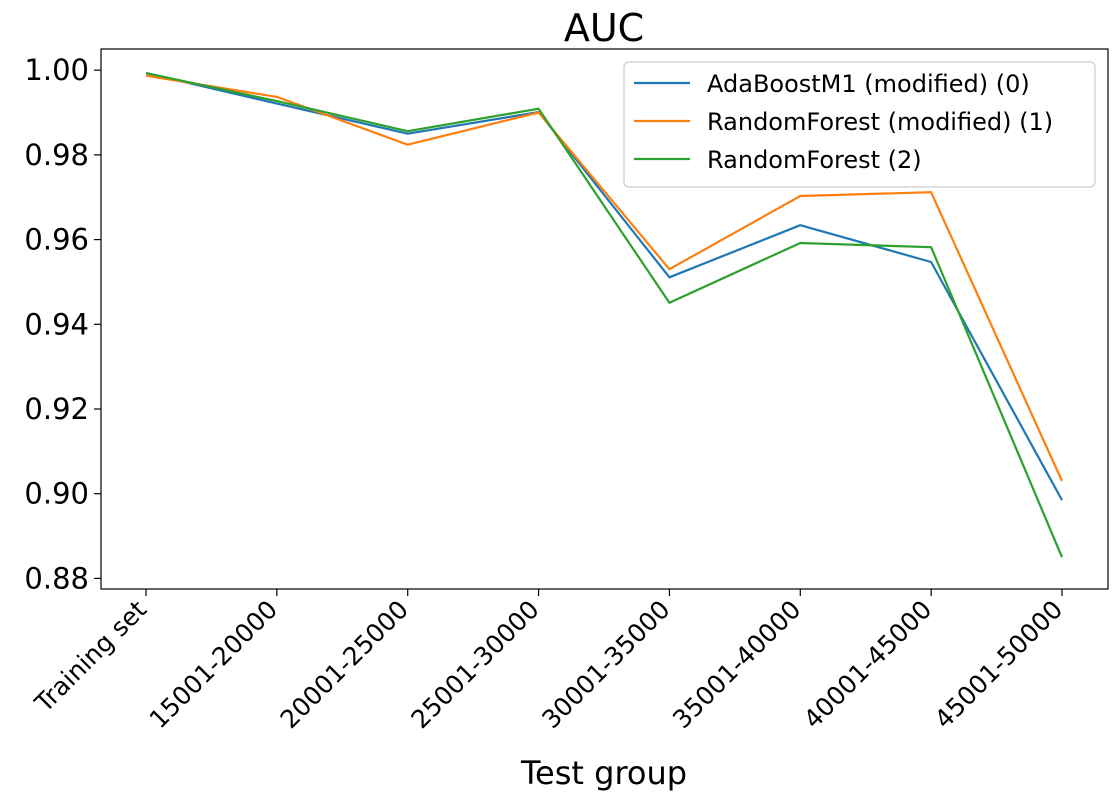  Describe the element at coordinates (344, 664) in the screenshot. I see `x-tick-label: 20001-25000` at that location.